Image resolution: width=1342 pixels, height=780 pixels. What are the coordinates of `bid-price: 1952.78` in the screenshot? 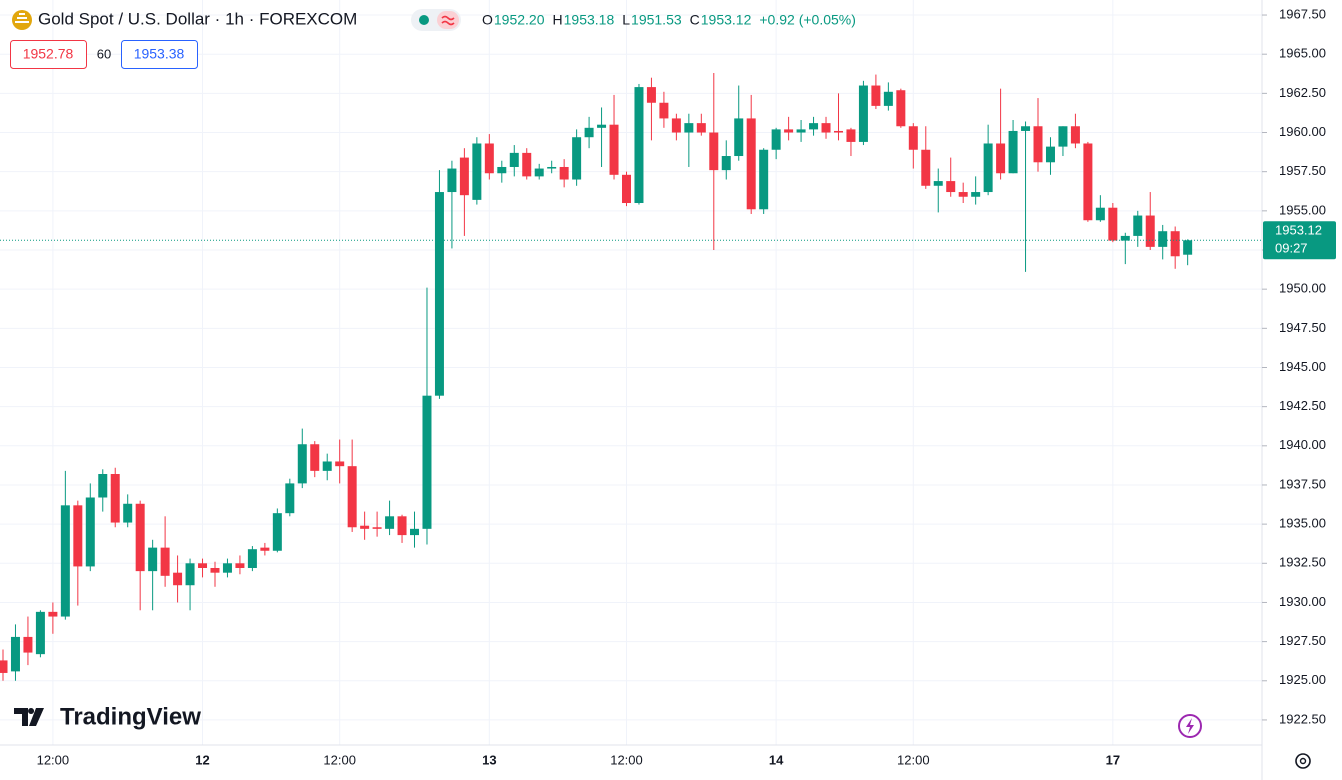 It's located at (48, 54).